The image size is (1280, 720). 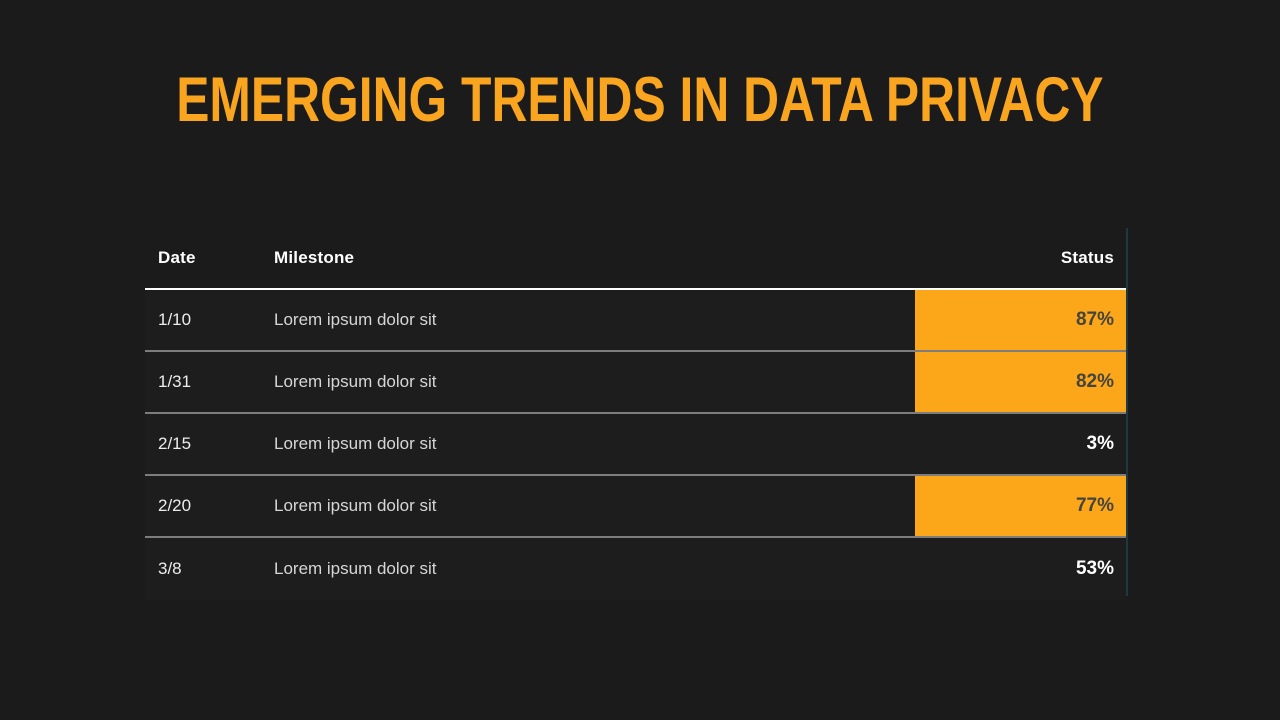 I want to click on title-container: EMERGING TRENDS IN DATA PRIVACY, so click(x=640, y=100).